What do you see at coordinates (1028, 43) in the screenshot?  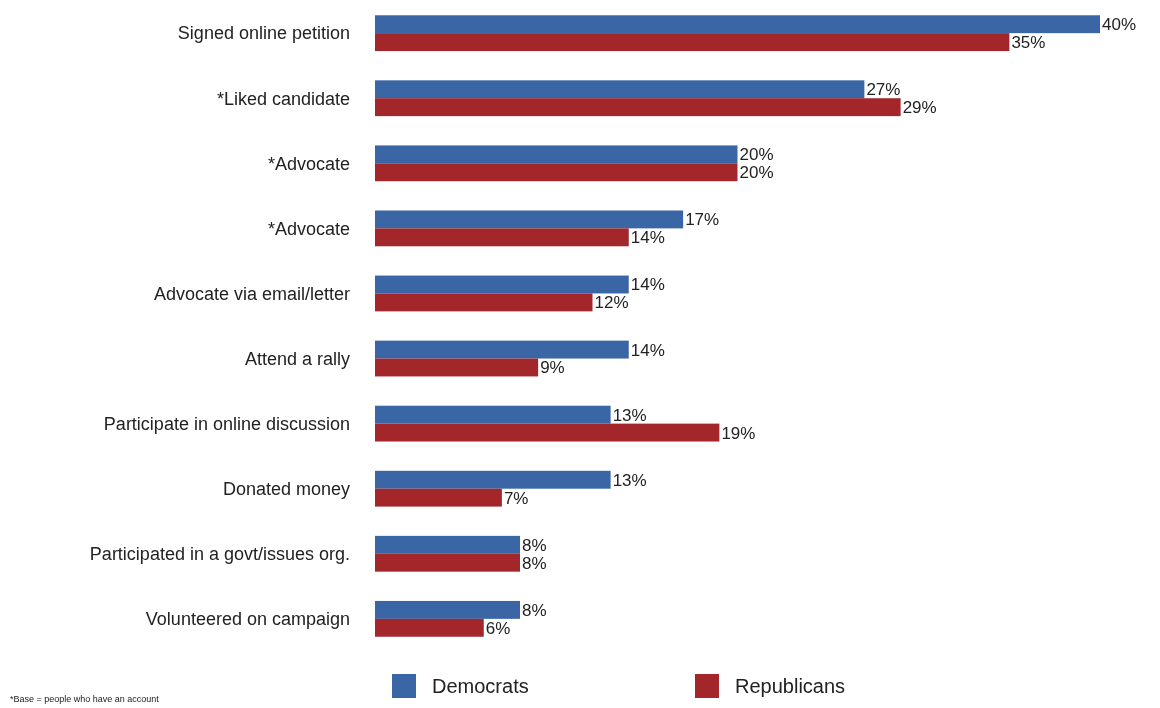 I see `data-label: 35%` at bounding box center [1028, 43].